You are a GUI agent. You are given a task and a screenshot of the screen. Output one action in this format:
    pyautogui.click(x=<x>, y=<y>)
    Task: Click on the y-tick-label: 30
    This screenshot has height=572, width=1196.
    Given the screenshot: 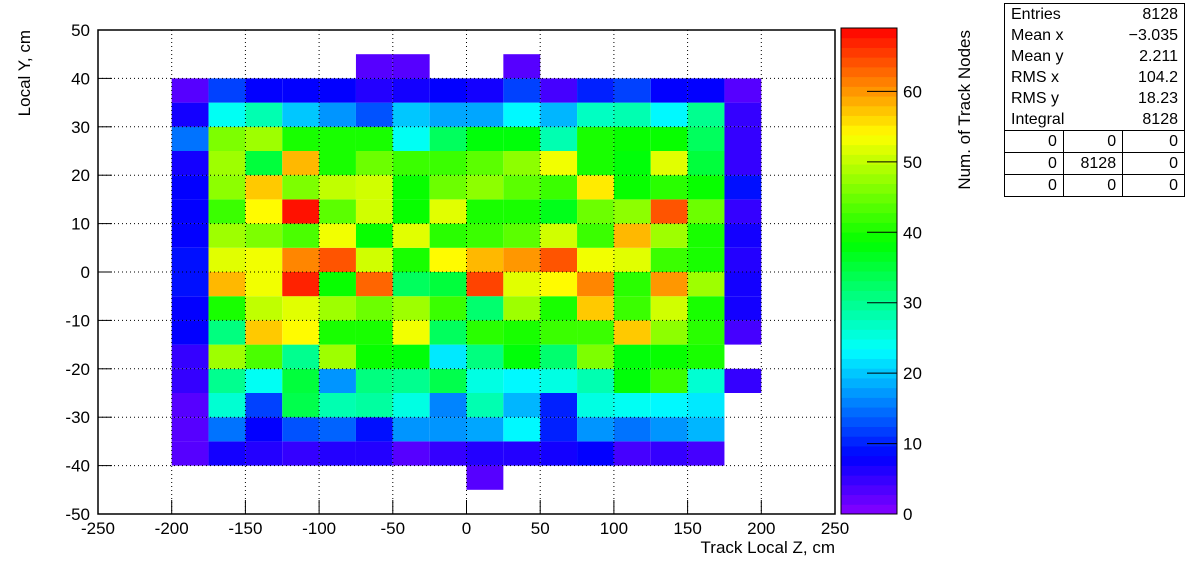 What is the action you would take?
    pyautogui.click(x=80, y=127)
    